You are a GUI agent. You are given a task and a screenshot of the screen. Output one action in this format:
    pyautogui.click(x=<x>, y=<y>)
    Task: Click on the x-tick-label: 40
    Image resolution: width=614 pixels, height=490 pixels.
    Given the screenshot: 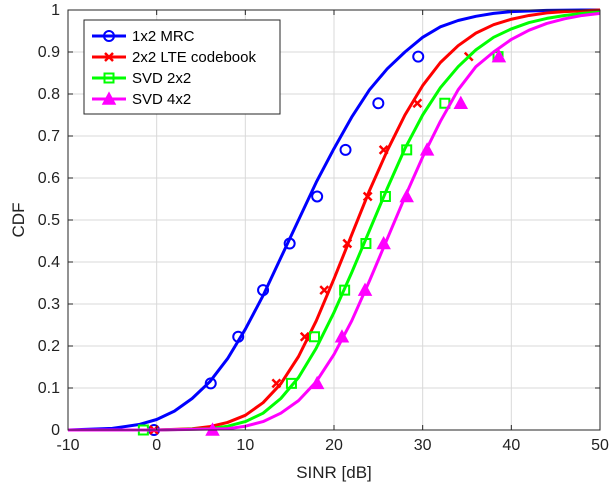 What is the action you would take?
    pyautogui.click(x=511, y=445)
    